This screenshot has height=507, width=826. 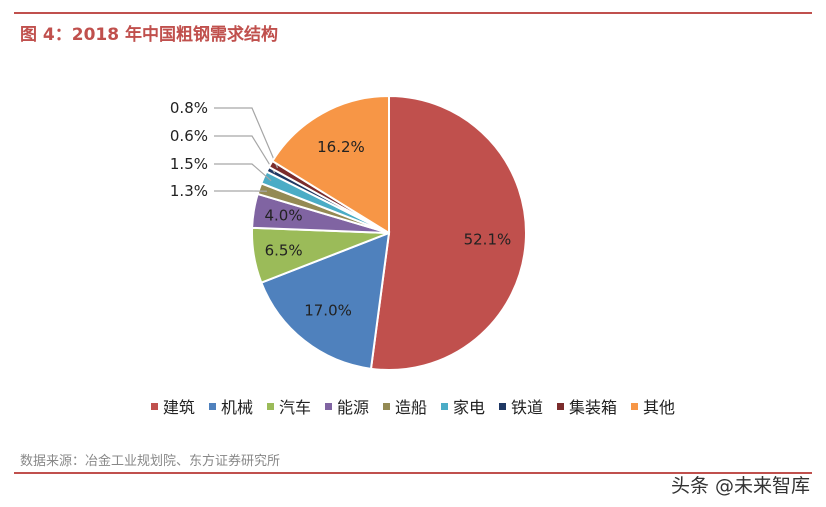 I want to click on data-label-1: 17.0%, so click(x=328, y=311).